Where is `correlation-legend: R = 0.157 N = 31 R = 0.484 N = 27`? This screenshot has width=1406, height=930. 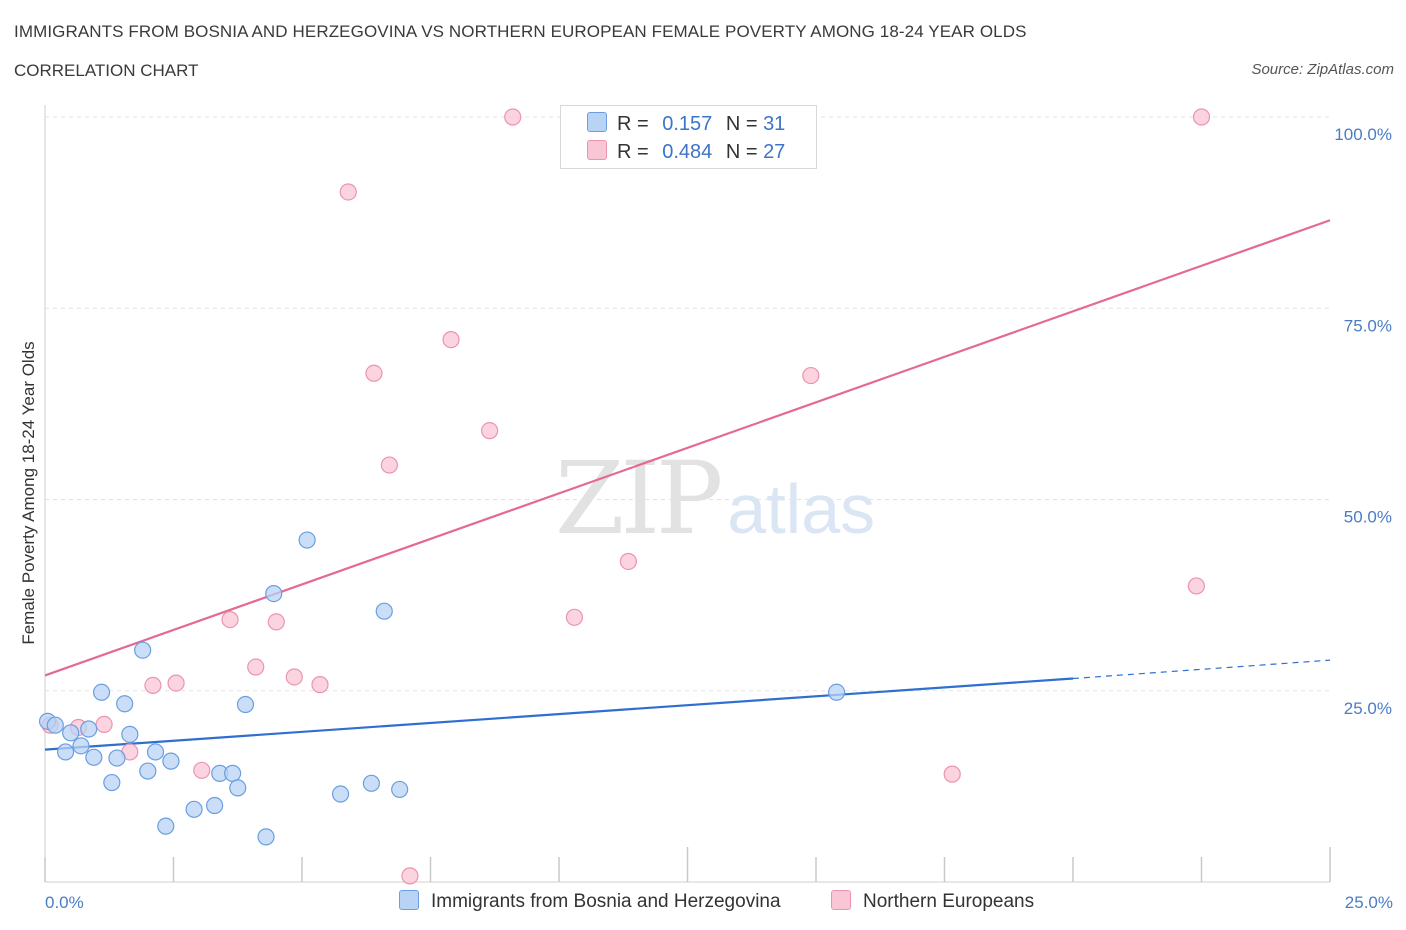 correlation-legend: R = 0.157 N = 31 R = 0.484 N = 27 is located at coordinates (688, 137).